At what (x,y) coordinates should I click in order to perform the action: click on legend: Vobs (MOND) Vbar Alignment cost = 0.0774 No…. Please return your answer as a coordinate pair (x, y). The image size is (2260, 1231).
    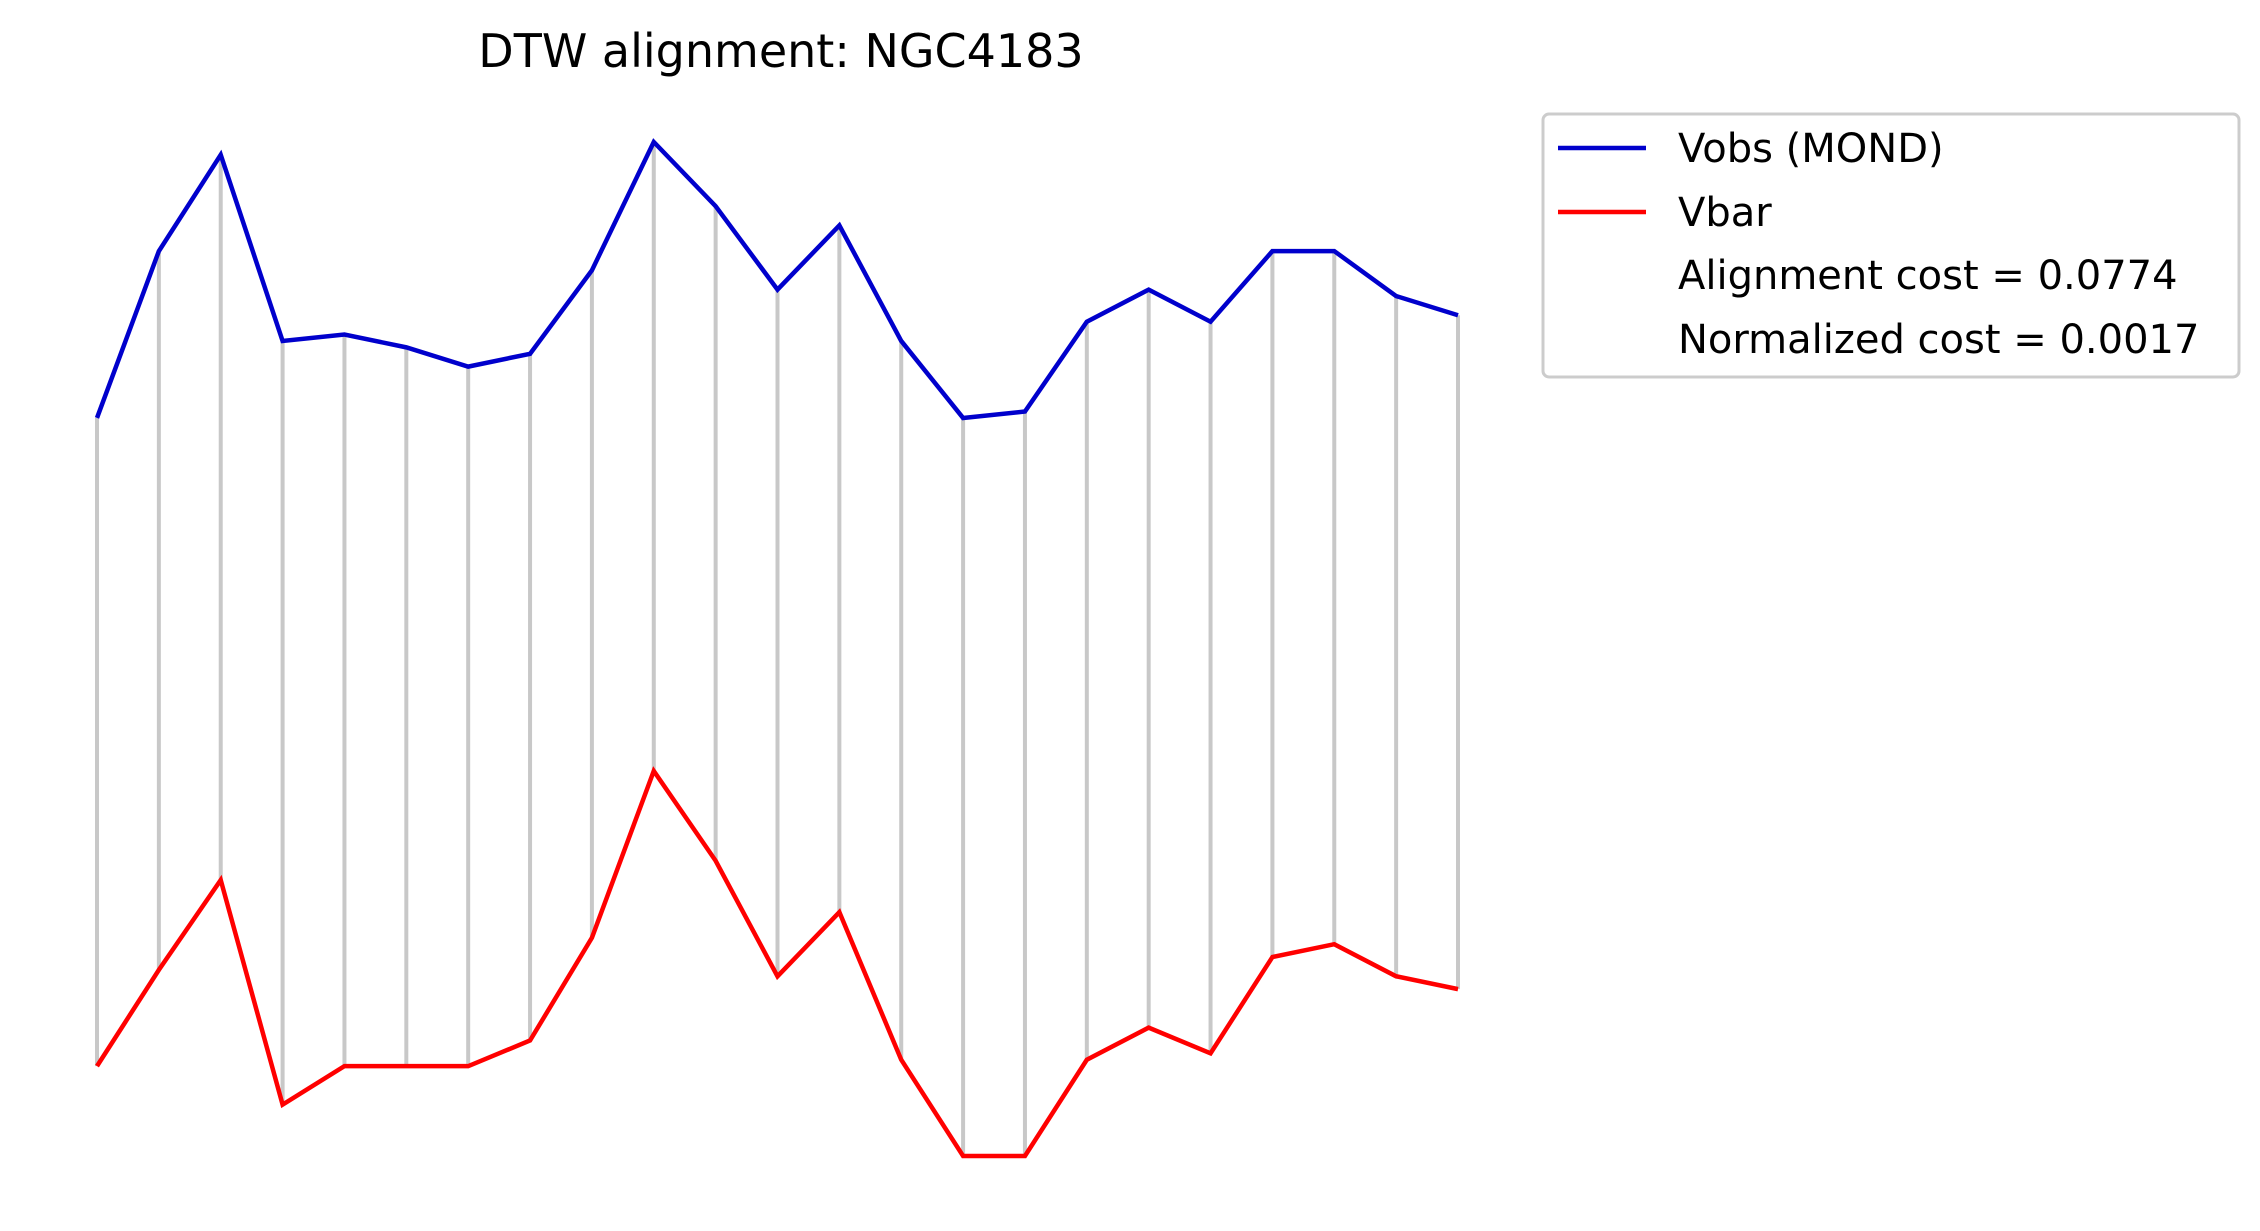
    Looking at the image, I should click on (1891, 245).